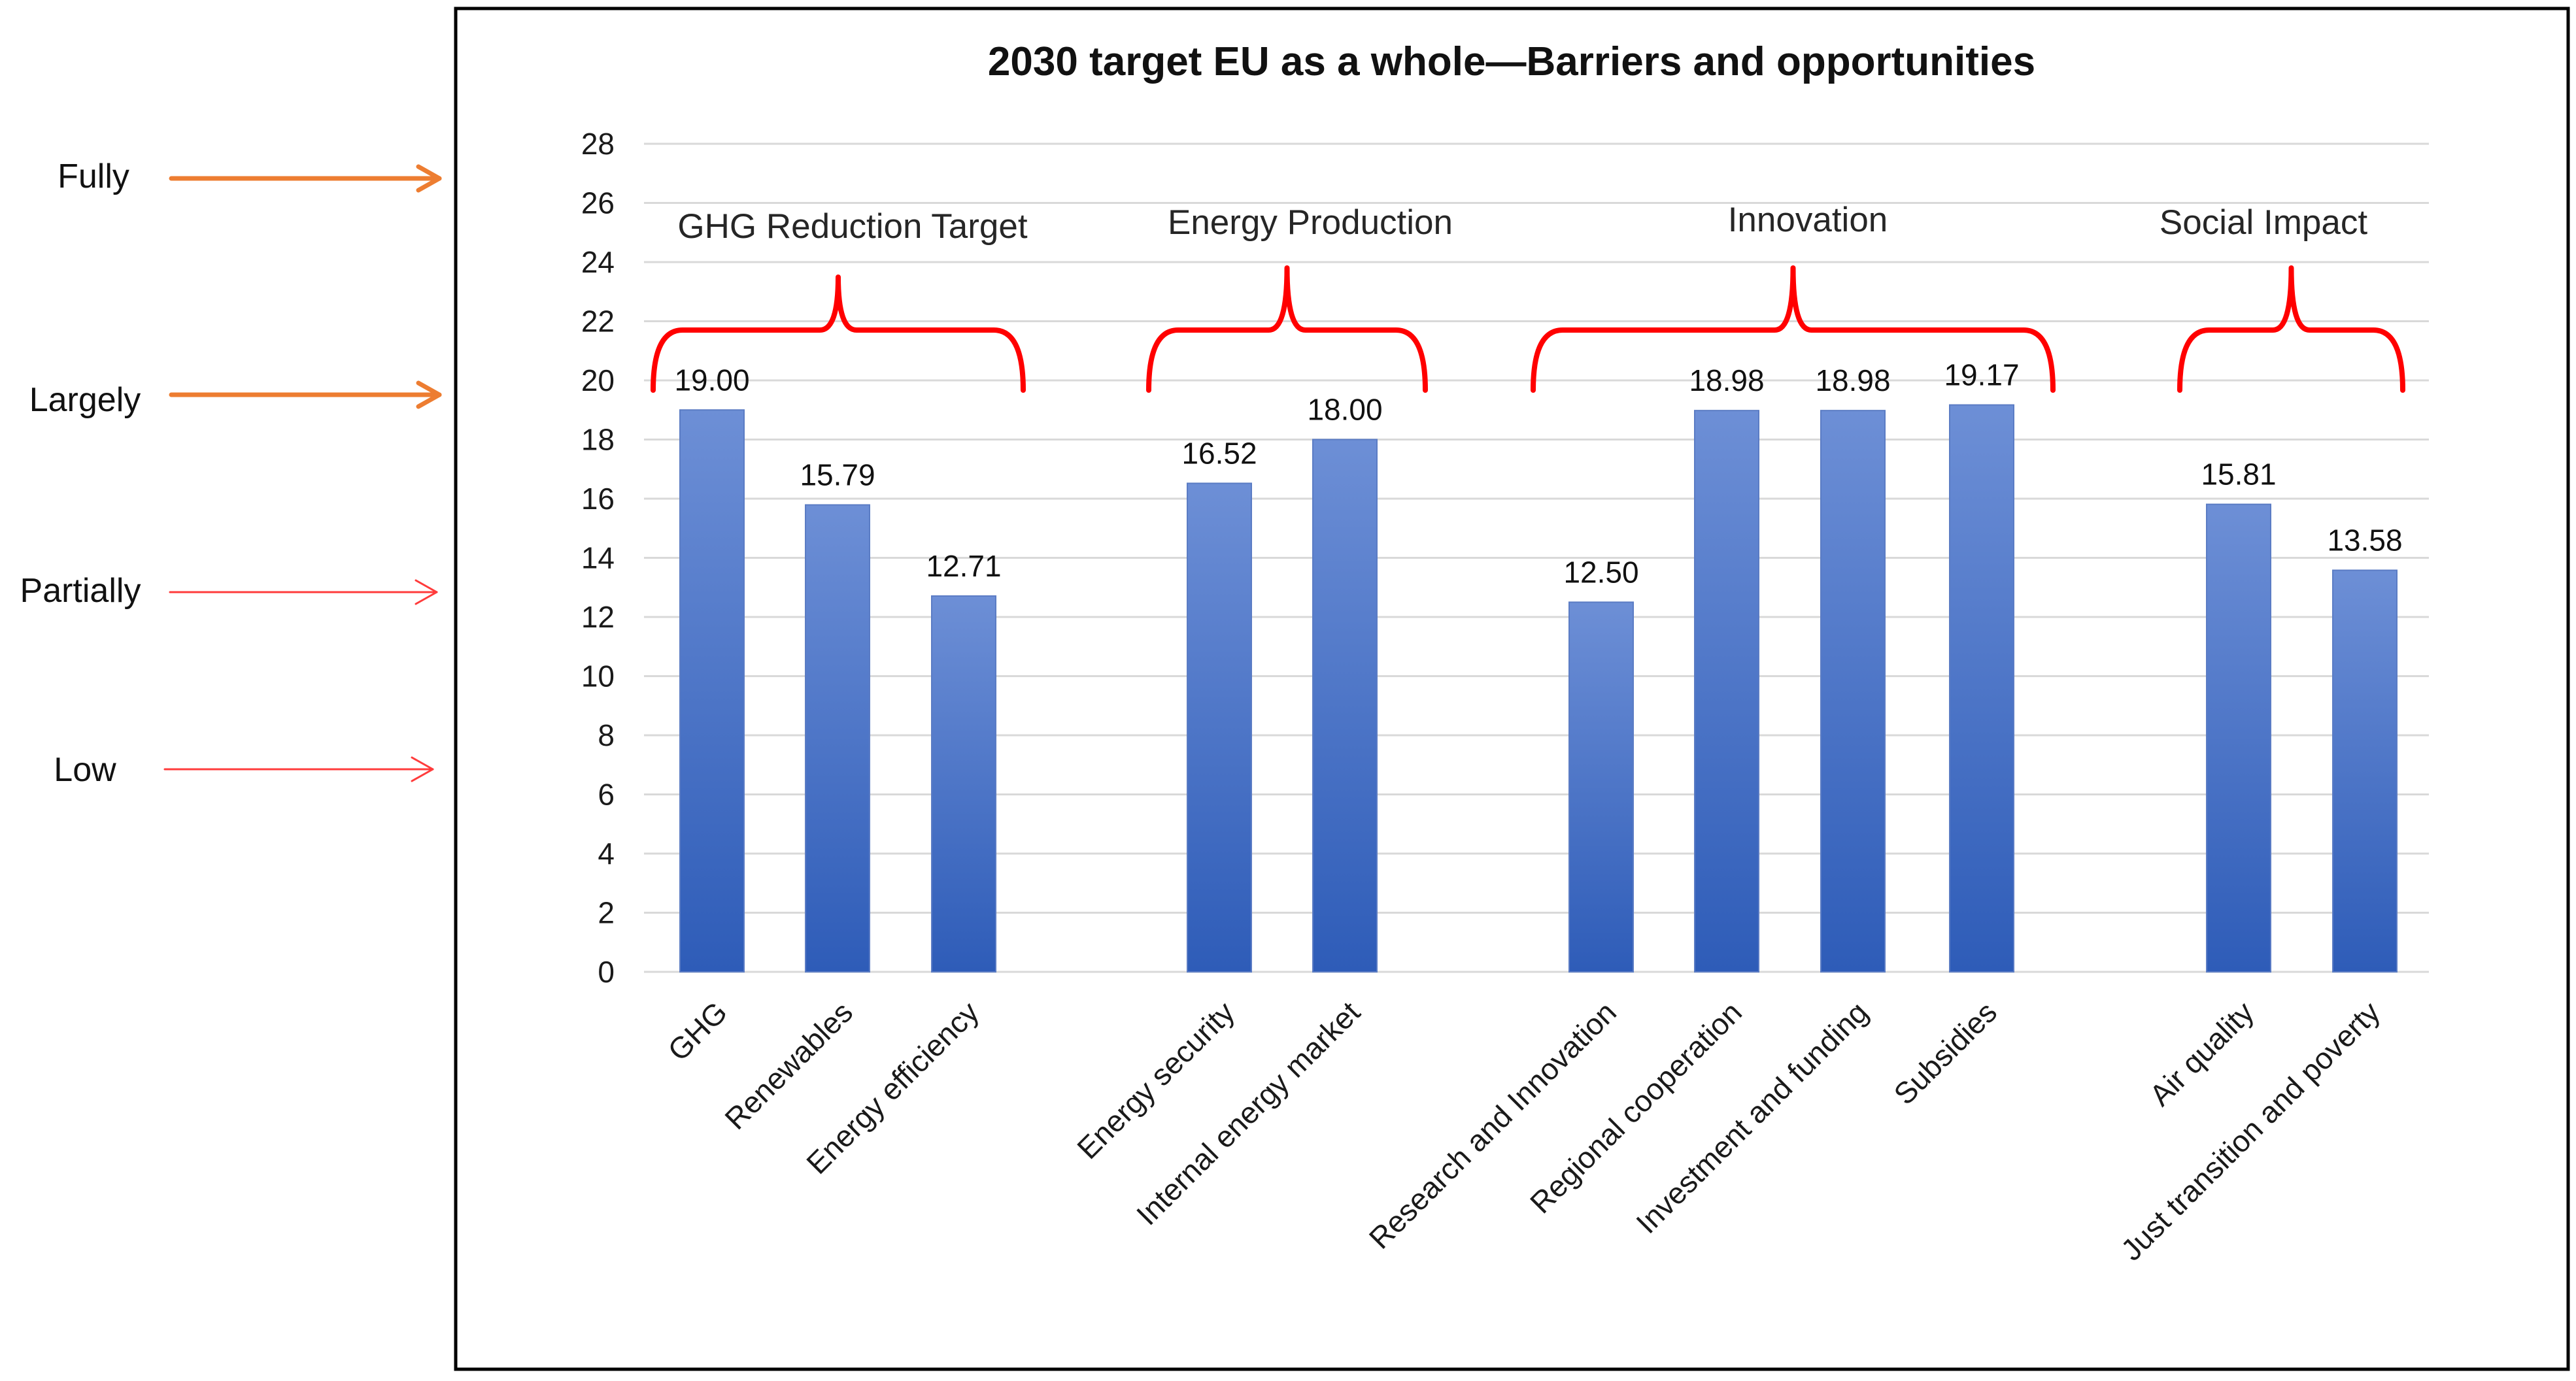  What do you see at coordinates (1310, 222) in the screenshot?
I see `group-label: Energy Production` at bounding box center [1310, 222].